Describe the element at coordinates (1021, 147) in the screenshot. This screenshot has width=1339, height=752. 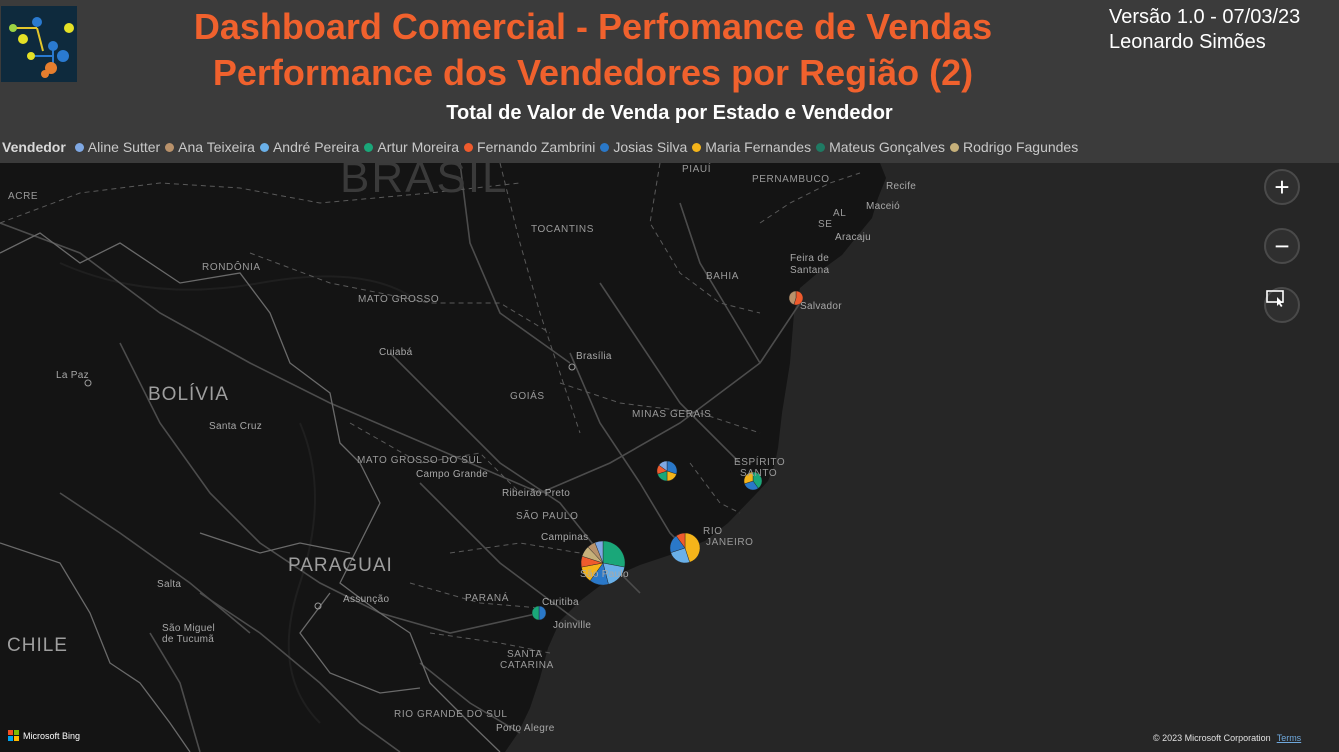
I see `legend-label: Rodrigo Fagundes` at that location.